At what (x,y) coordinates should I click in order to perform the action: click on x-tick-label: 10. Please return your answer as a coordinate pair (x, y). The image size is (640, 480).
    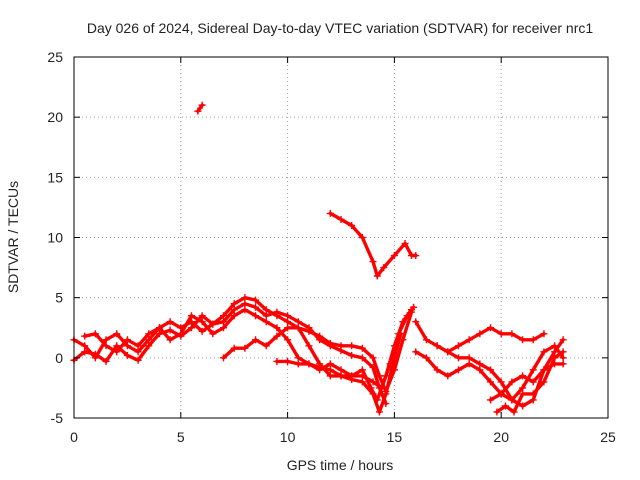
    Looking at the image, I should click on (288, 437).